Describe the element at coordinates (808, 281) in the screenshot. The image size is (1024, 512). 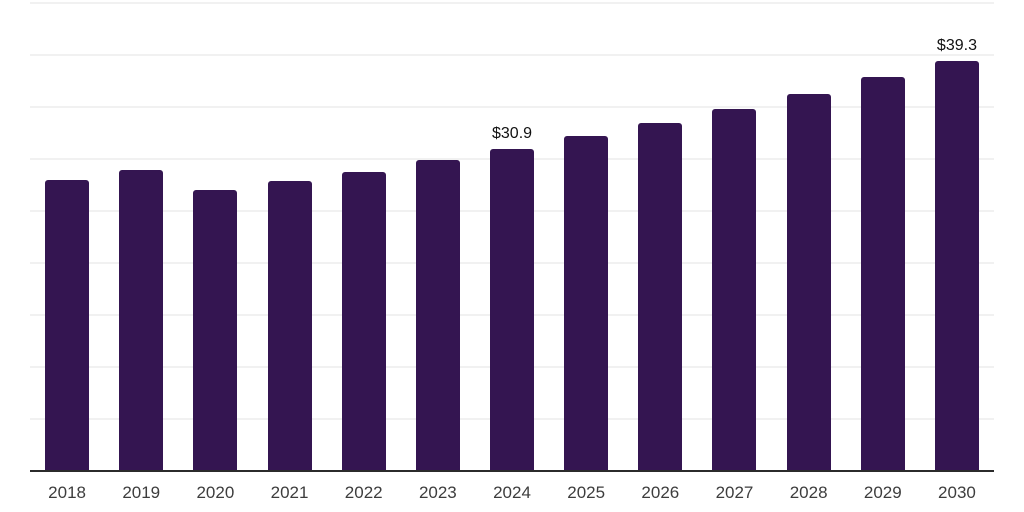
I see `bar-2028` at that location.